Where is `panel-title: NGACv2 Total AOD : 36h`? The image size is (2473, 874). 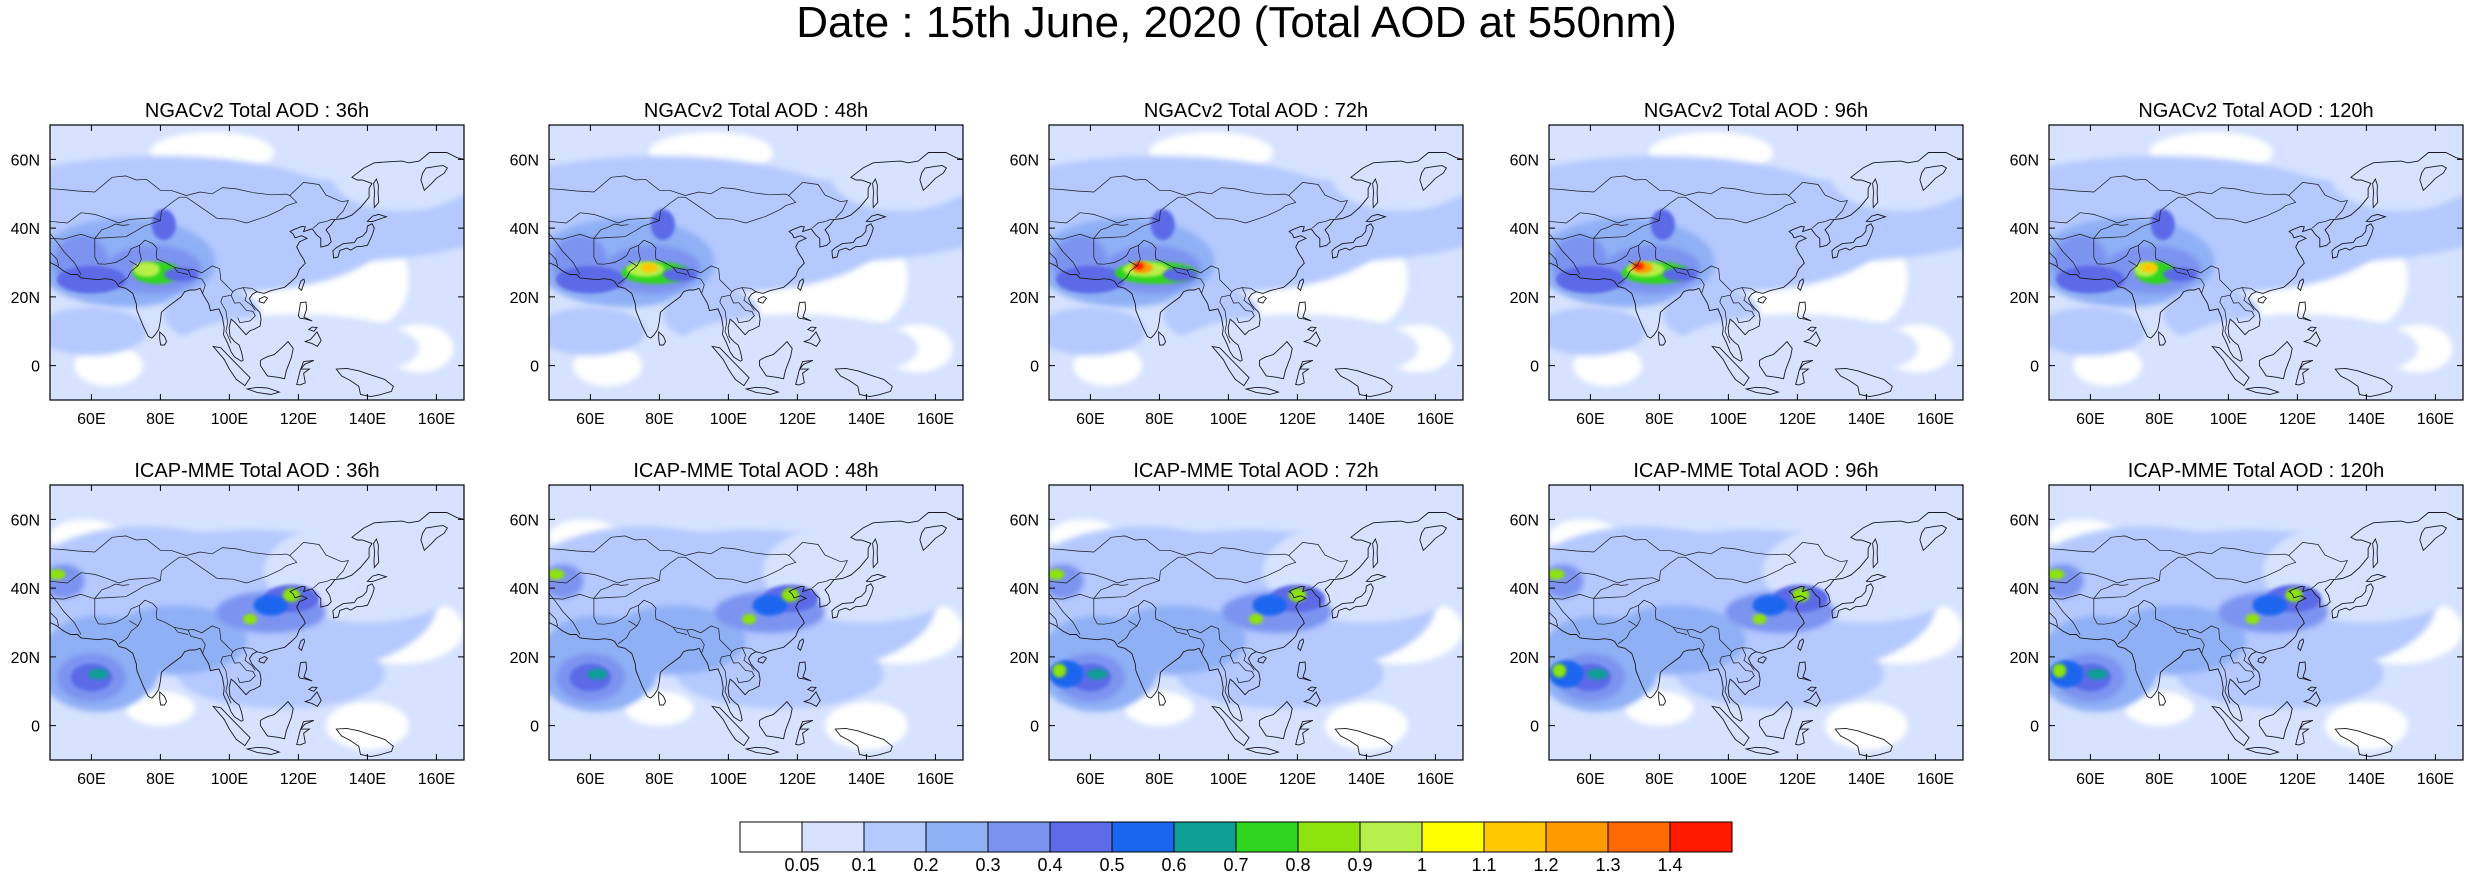 panel-title: NGACv2 Total AOD : 36h is located at coordinates (257, 111).